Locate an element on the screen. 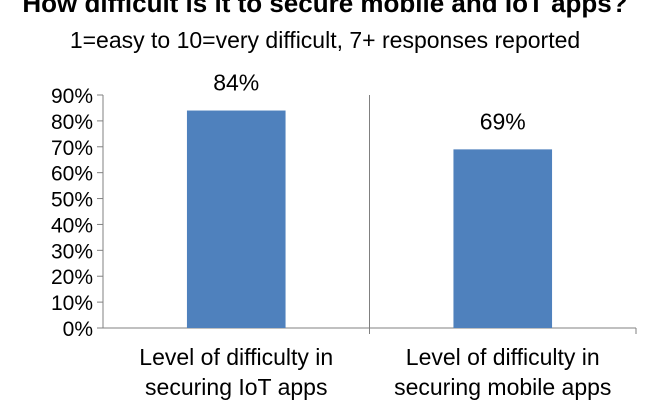  y-tick-label: 60% is located at coordinates (72, 174).